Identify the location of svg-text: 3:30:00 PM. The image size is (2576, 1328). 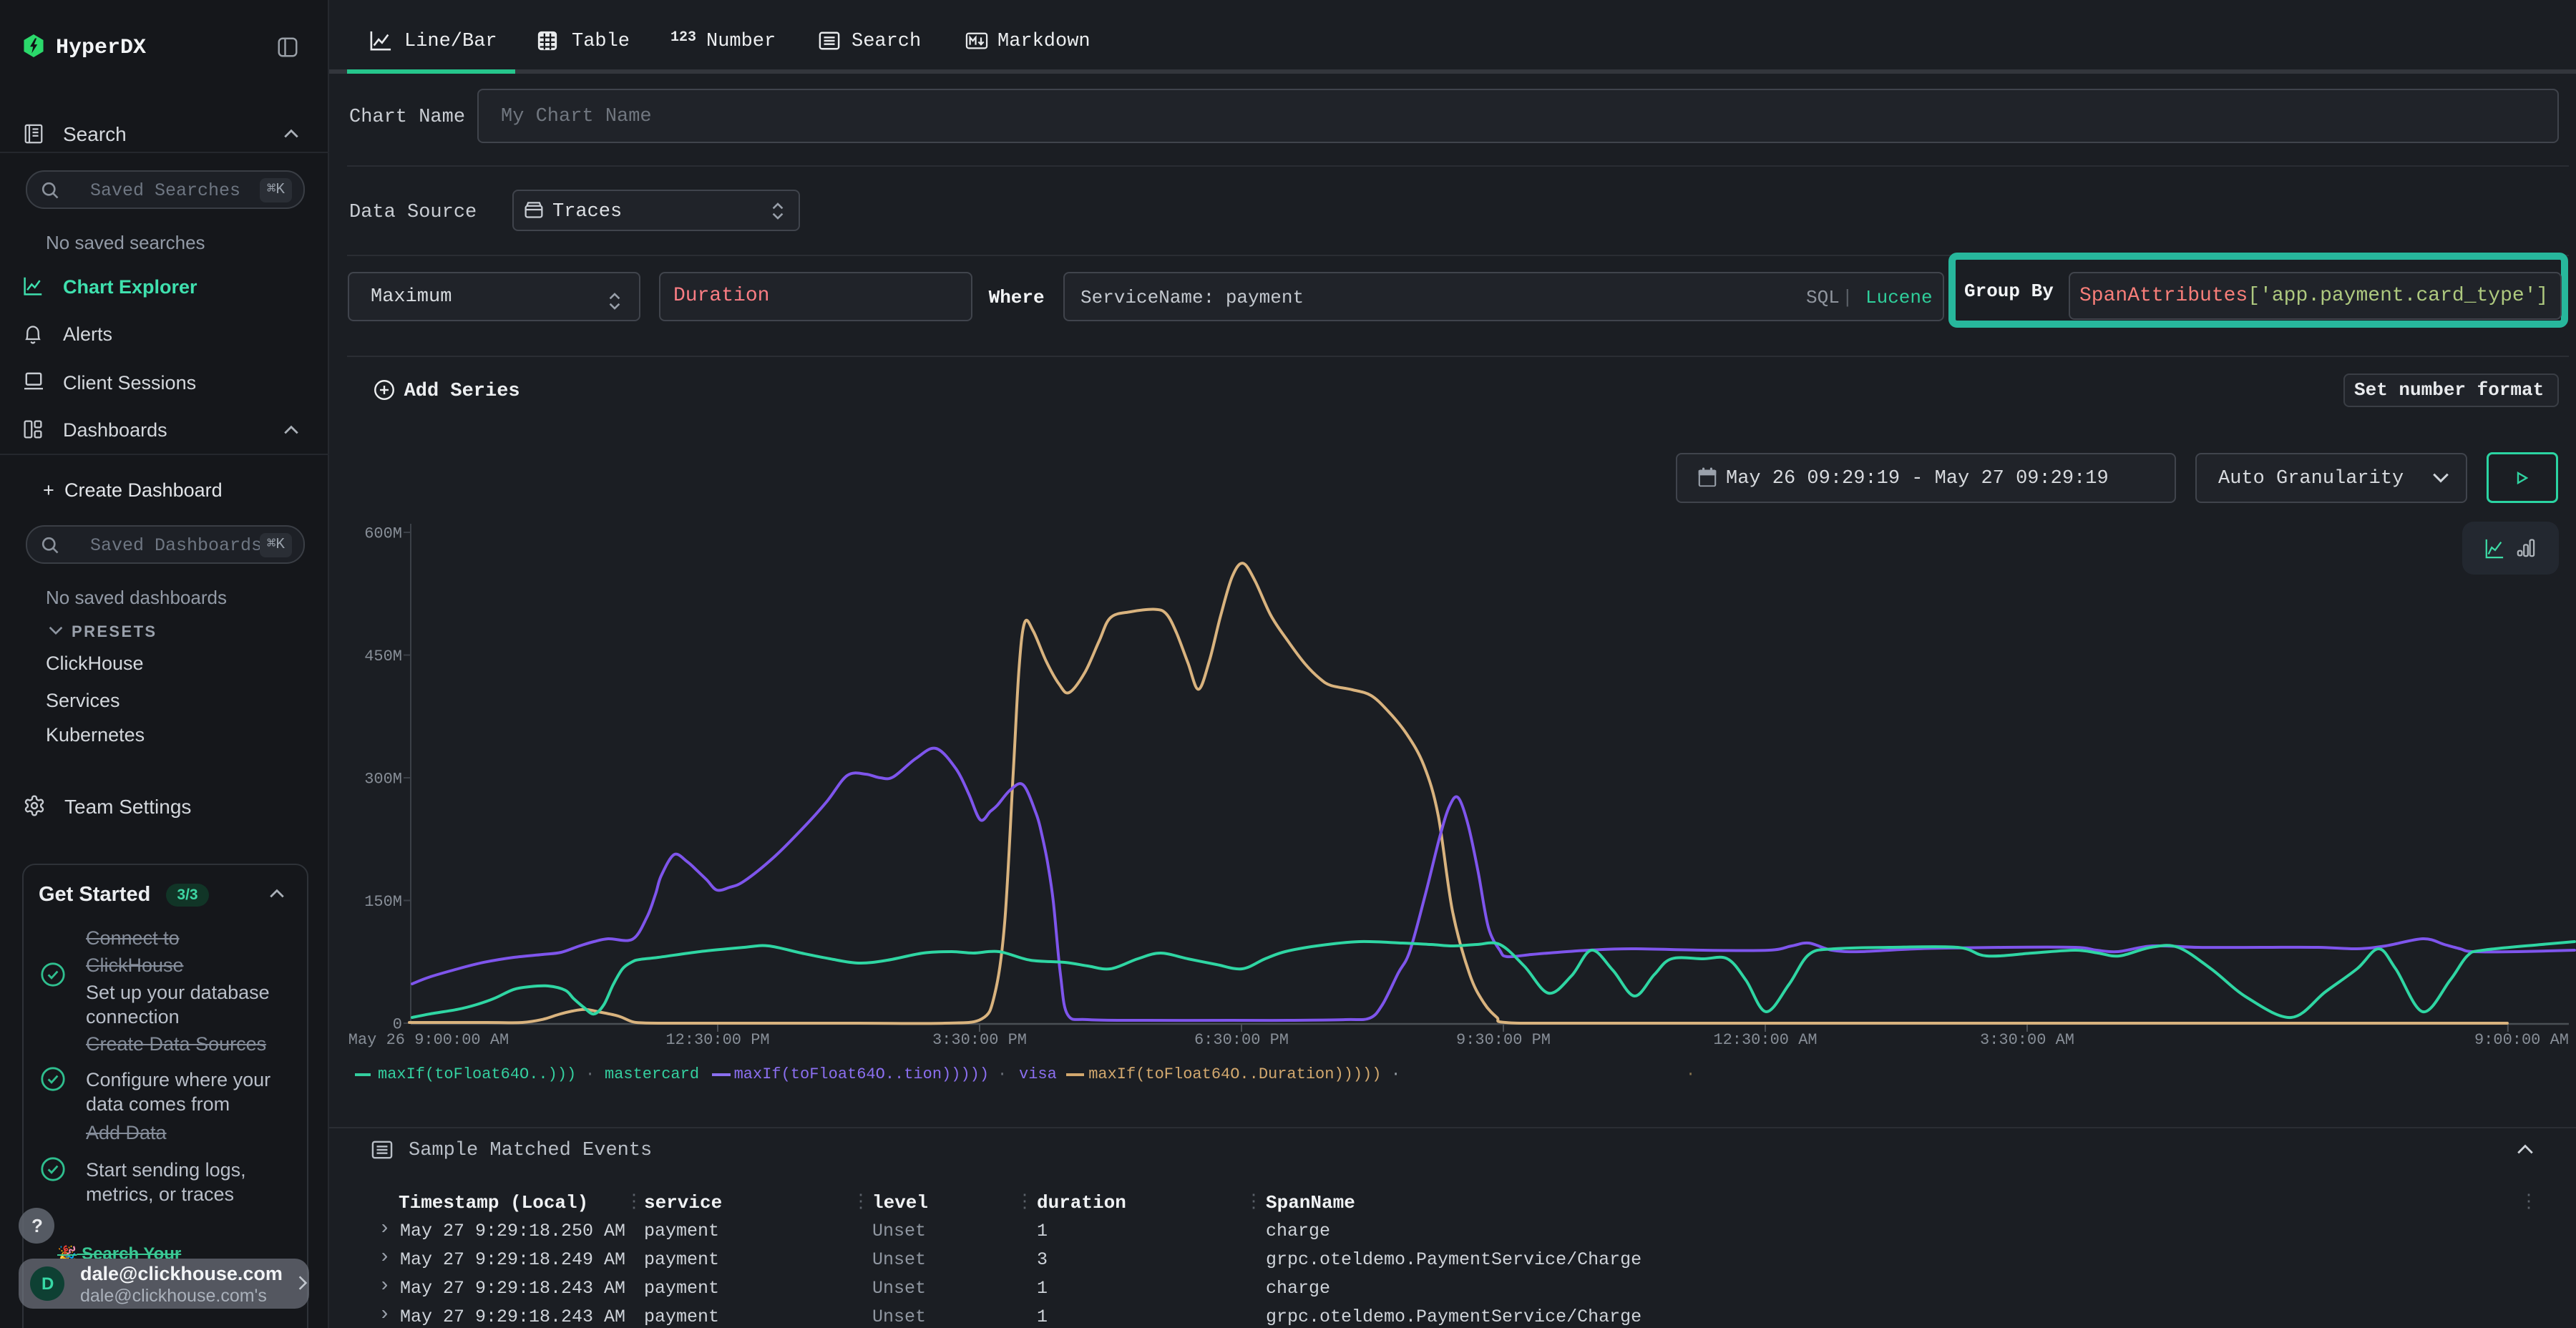
(979, 1040).